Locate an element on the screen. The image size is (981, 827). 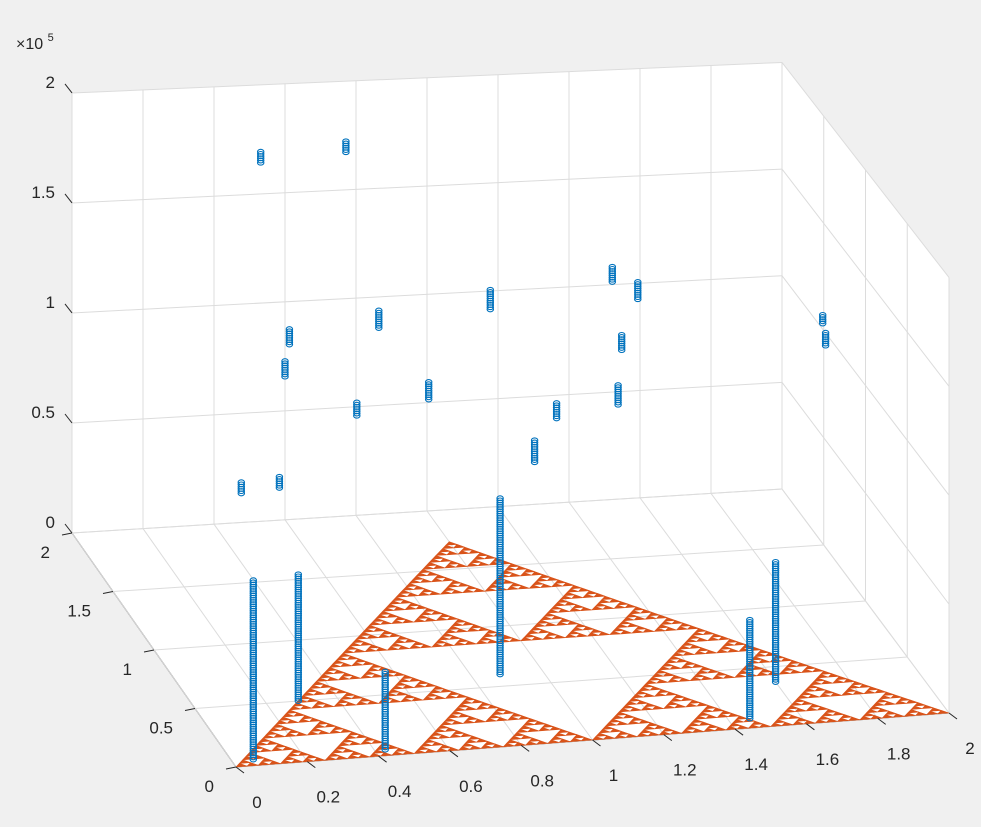
z-tick-label: 2 is located at coordinates (50, 82).